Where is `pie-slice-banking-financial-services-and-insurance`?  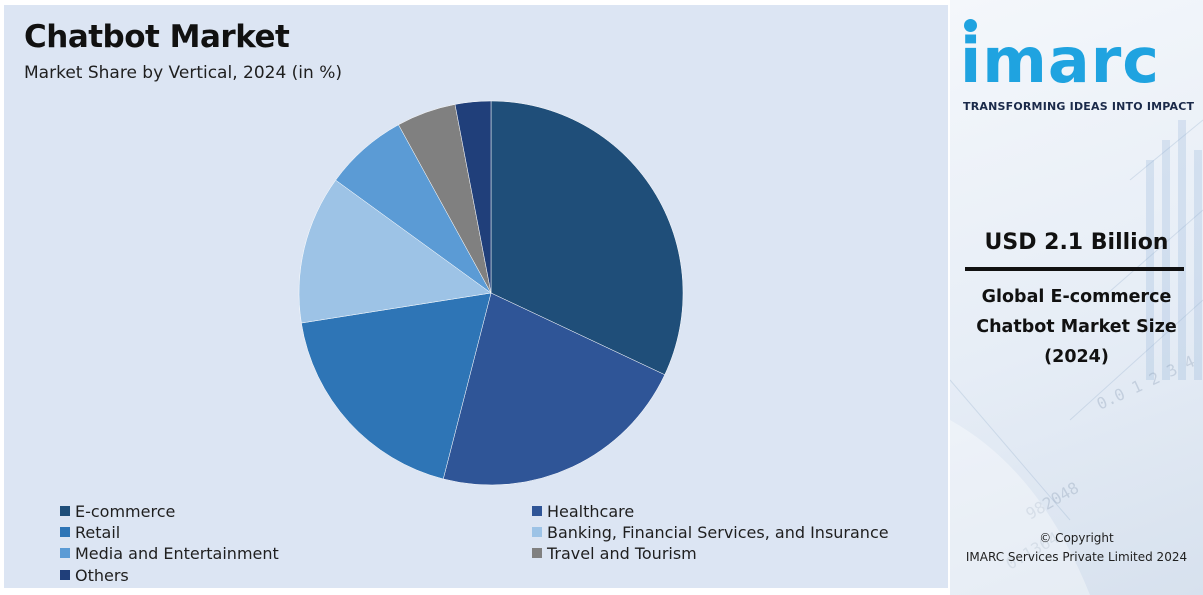
pie-slice-banking-financial-services-and-insurance is located at coordinates (395, 251).